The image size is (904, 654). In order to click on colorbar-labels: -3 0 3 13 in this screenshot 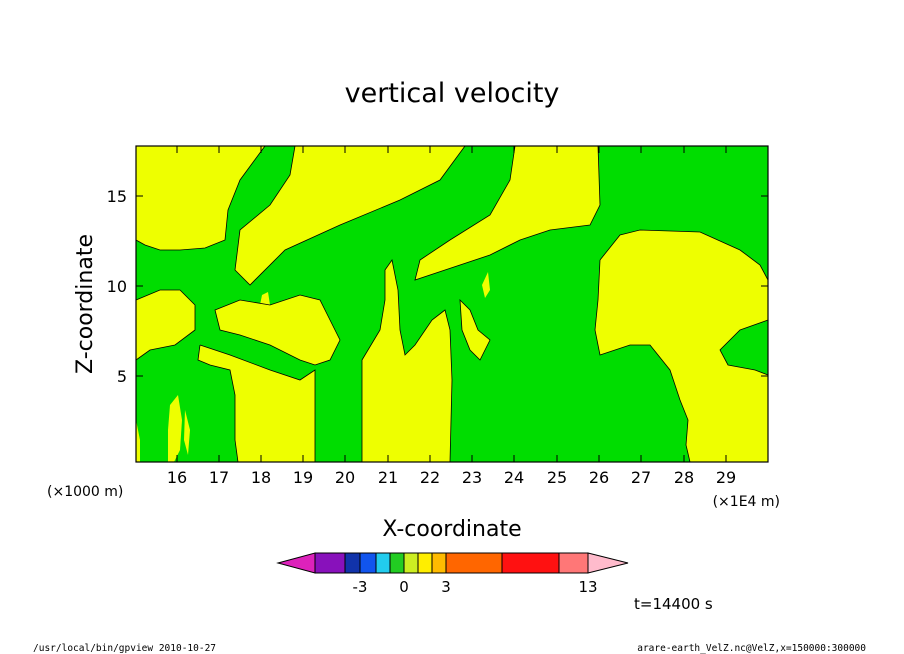, I will do `click(475, 587)`.